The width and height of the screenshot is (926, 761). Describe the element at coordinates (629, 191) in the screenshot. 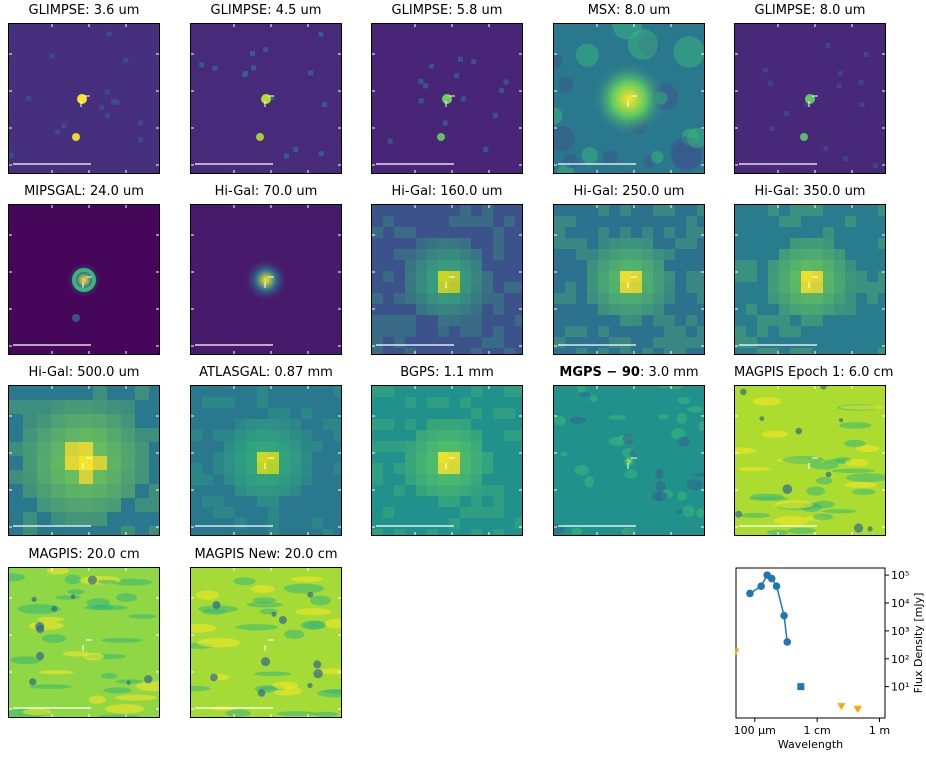

I see `panel-title: Hi-Gal: 250.0 um` at that location.